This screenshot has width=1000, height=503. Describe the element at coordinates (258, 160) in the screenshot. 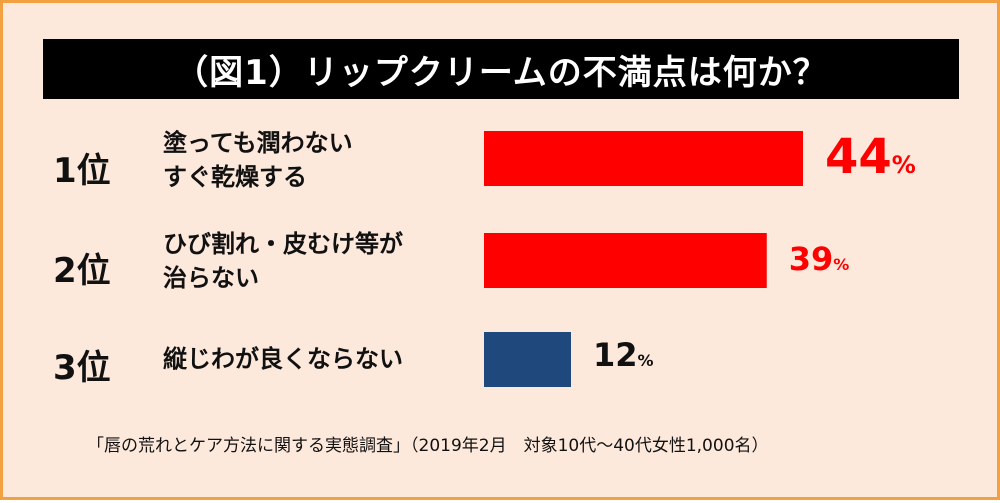

I see `category-label-1: 塗っても潤わない すぐ乾燥する` at that location.